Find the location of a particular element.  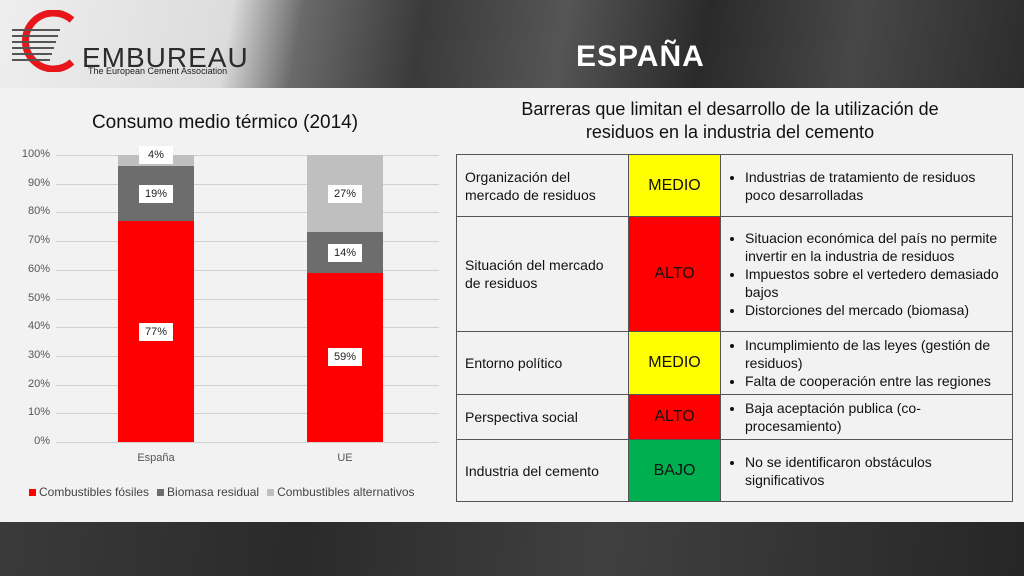

barrier-category: Industria del cemento is located at coordinates (542, 470).